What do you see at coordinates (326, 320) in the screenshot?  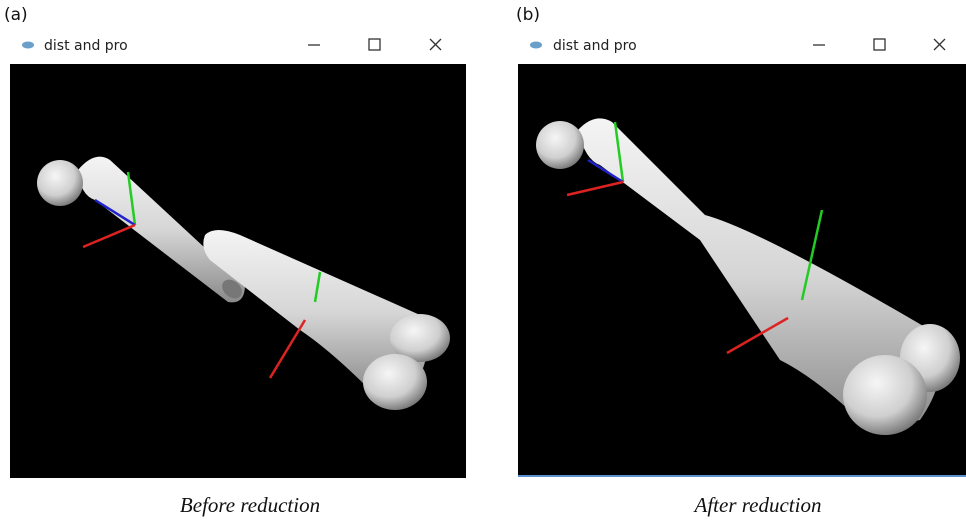 I see `bone-distal` at bounding box center [326, 320].